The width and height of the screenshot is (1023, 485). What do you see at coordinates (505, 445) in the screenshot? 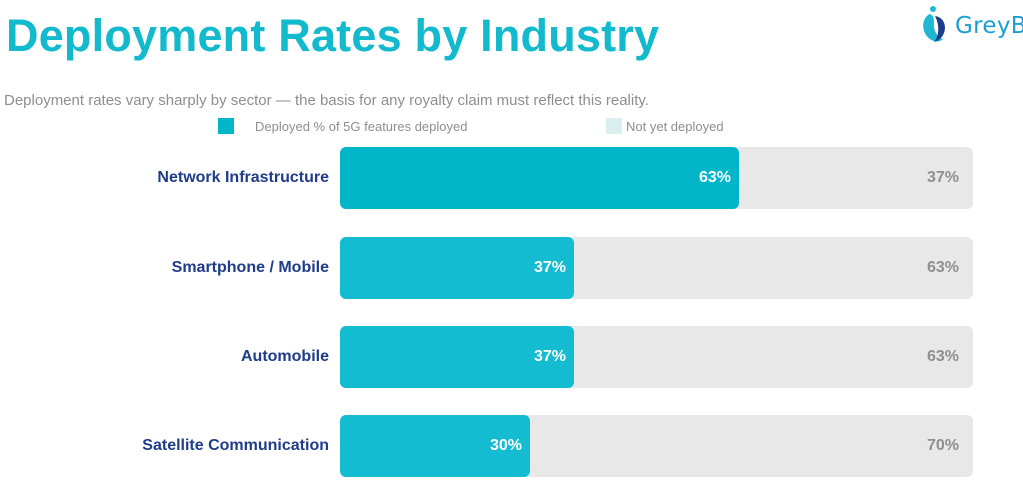
I see `deployed-value-label: 30%` at bounding box center [505, 445].